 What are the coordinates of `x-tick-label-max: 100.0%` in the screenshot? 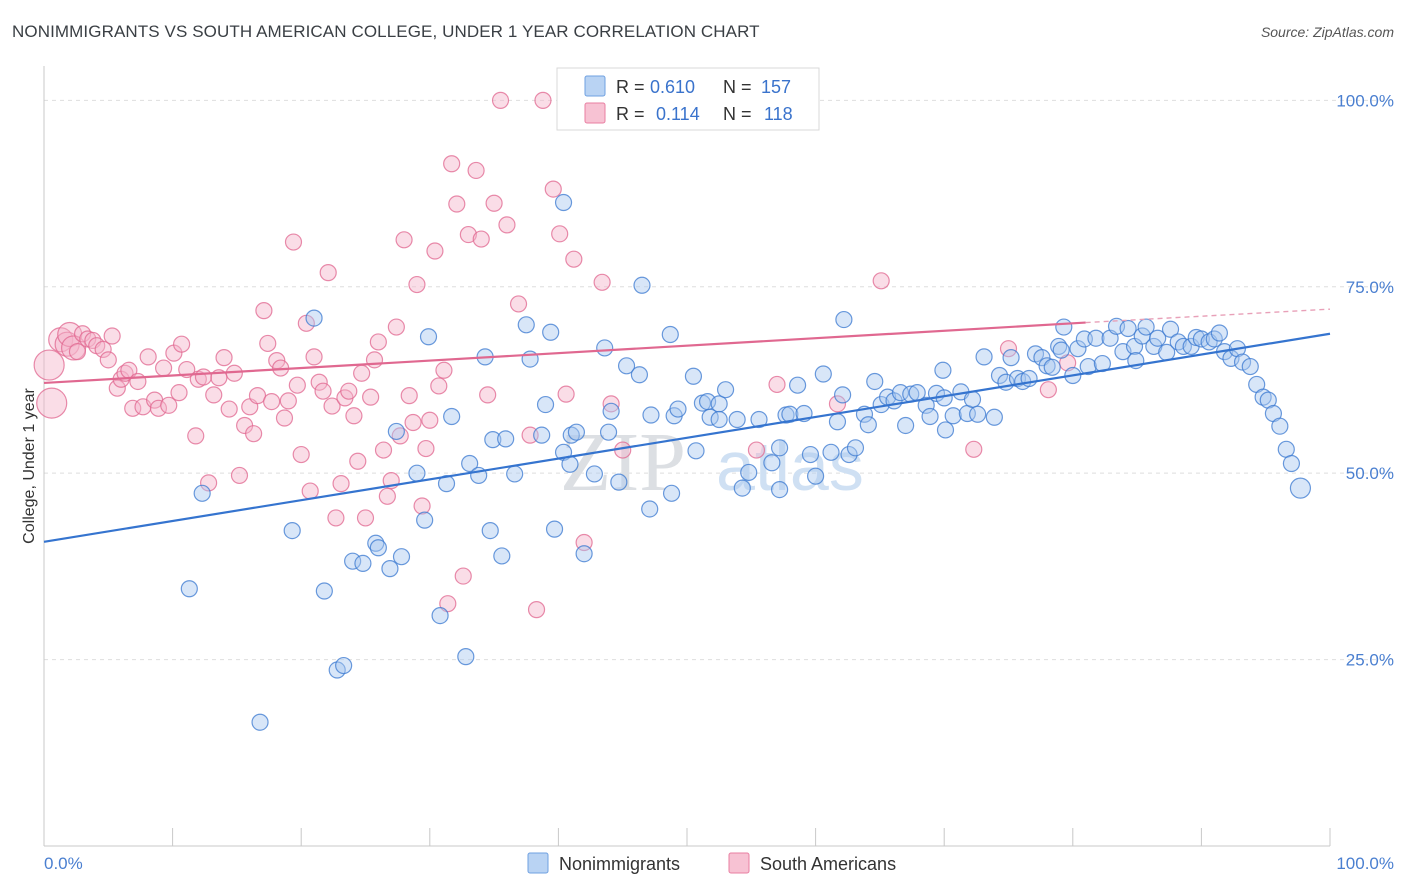 It's located at (1365, 863).